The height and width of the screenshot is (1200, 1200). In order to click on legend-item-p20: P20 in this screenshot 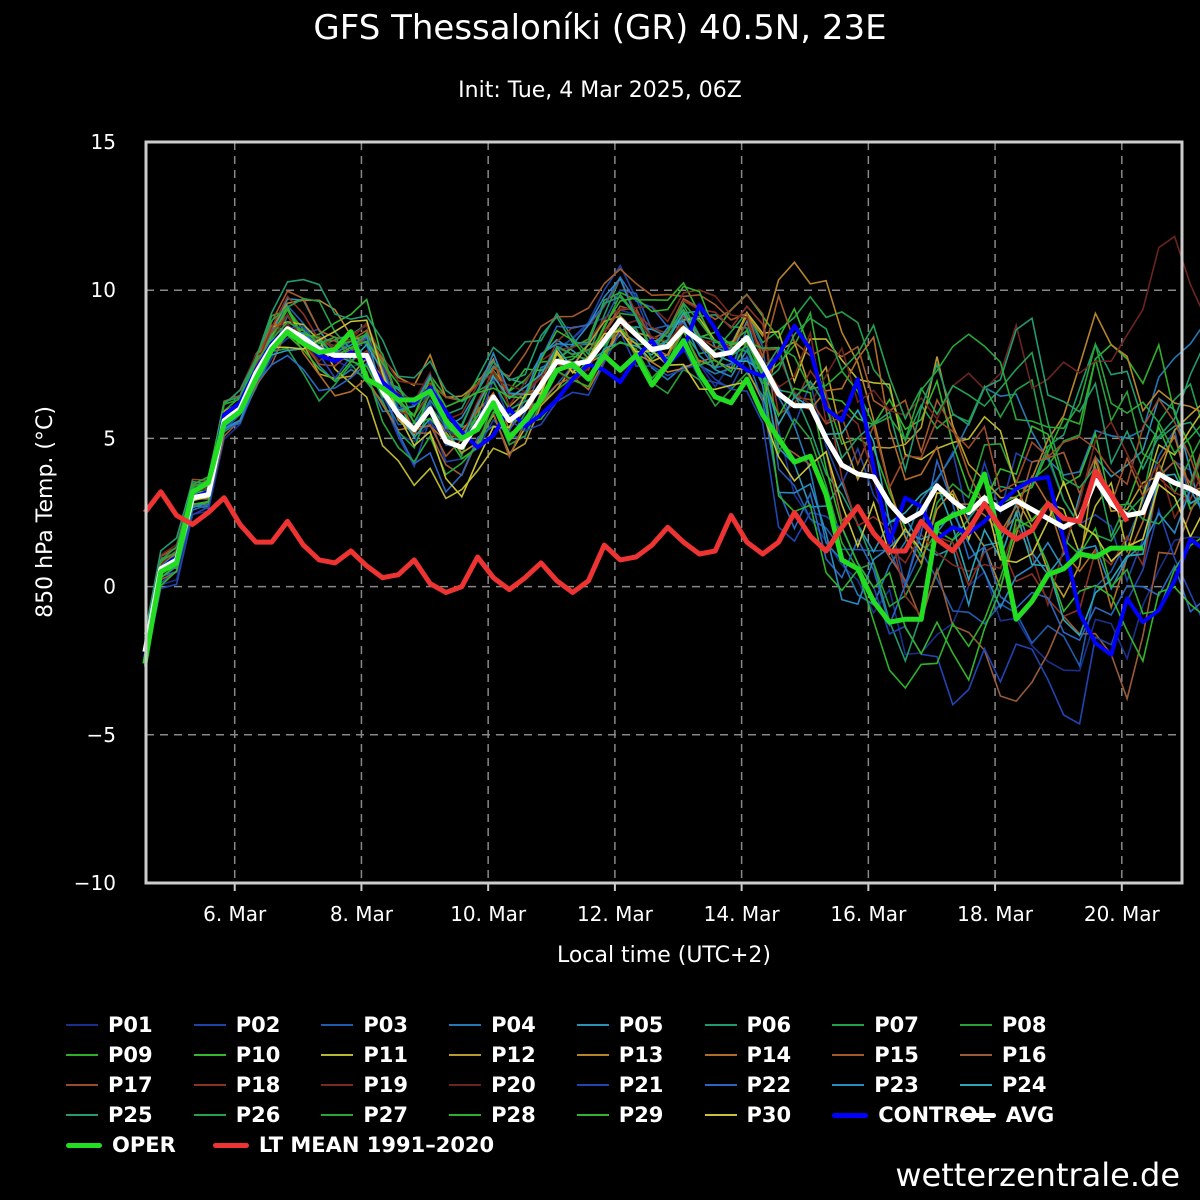, I will do `click(492, 1085)`.